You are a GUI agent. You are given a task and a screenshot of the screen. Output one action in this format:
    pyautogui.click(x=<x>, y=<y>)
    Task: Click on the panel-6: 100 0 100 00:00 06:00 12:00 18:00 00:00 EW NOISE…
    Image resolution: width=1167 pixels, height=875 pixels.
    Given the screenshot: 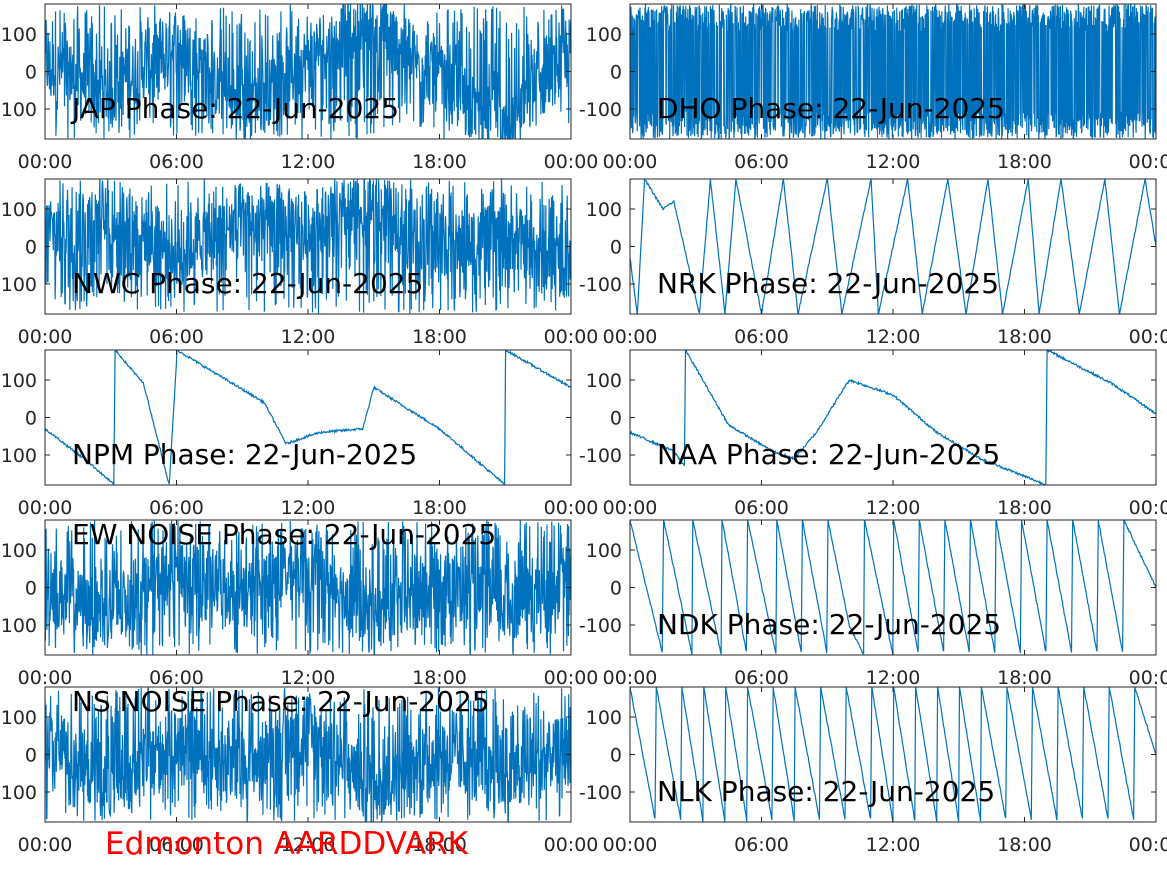 What is the action you would take?
    pyautogui.click(x=300, y=603)
    